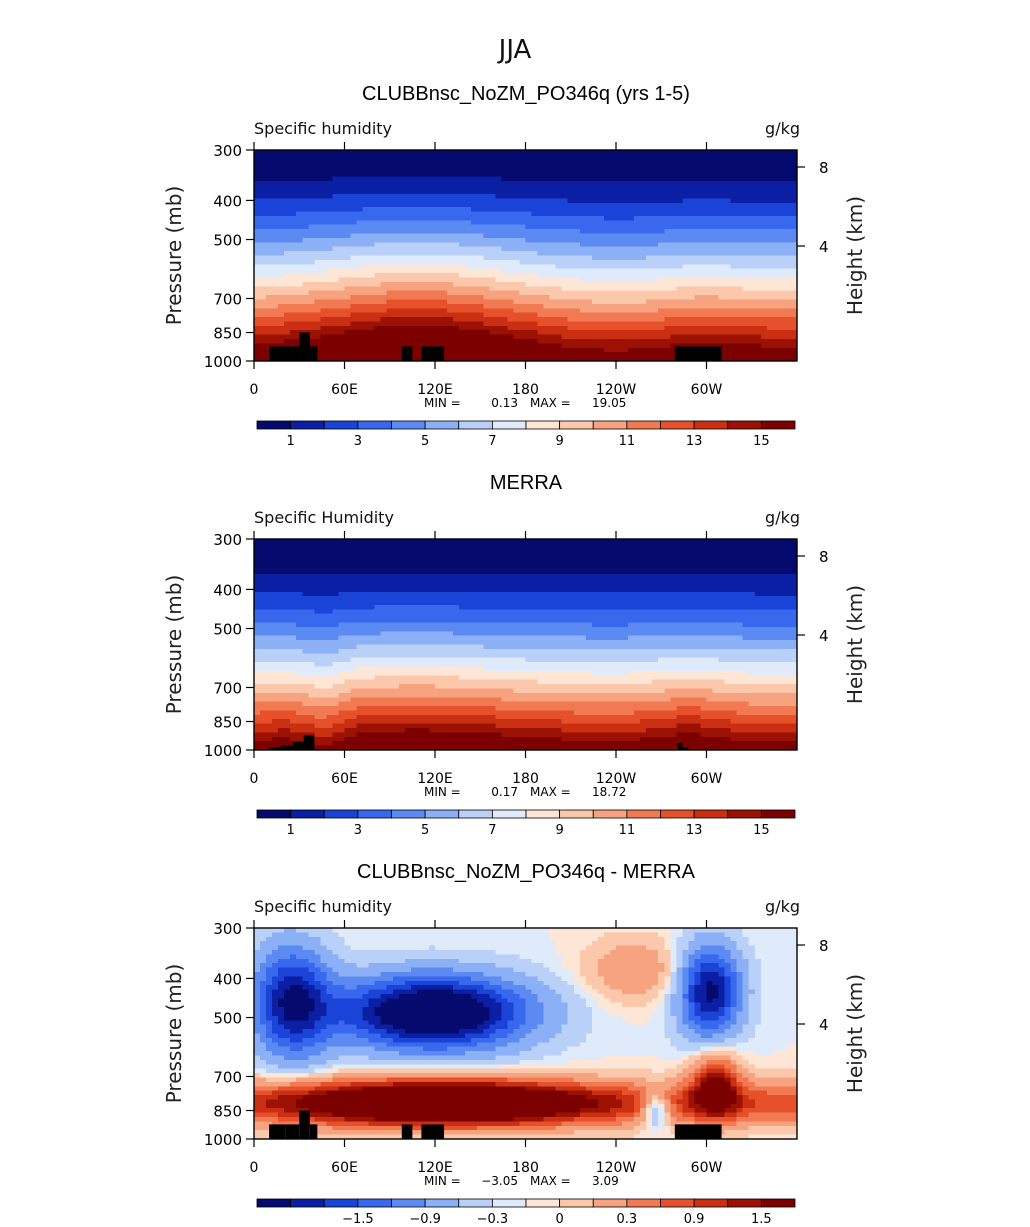  Describe the element at coordinates (324, 517) in the screenshot. I see `panel-variable-label: Specific Humidity` at that location.